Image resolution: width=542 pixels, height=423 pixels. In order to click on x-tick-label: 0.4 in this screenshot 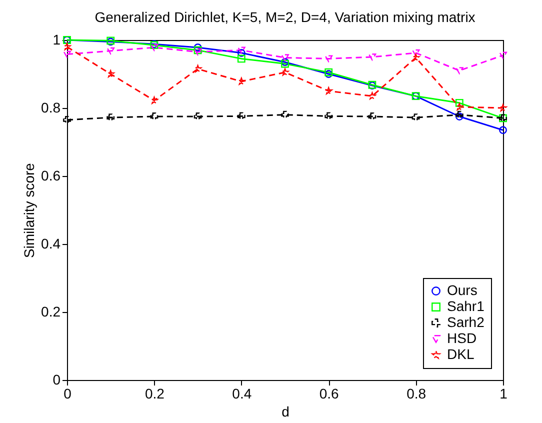, I will do `click(242, 394)`.